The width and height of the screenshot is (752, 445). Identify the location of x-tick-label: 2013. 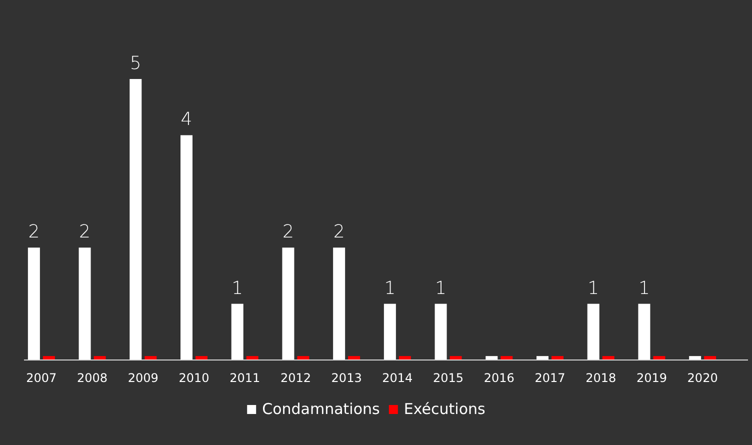
(346, 378).